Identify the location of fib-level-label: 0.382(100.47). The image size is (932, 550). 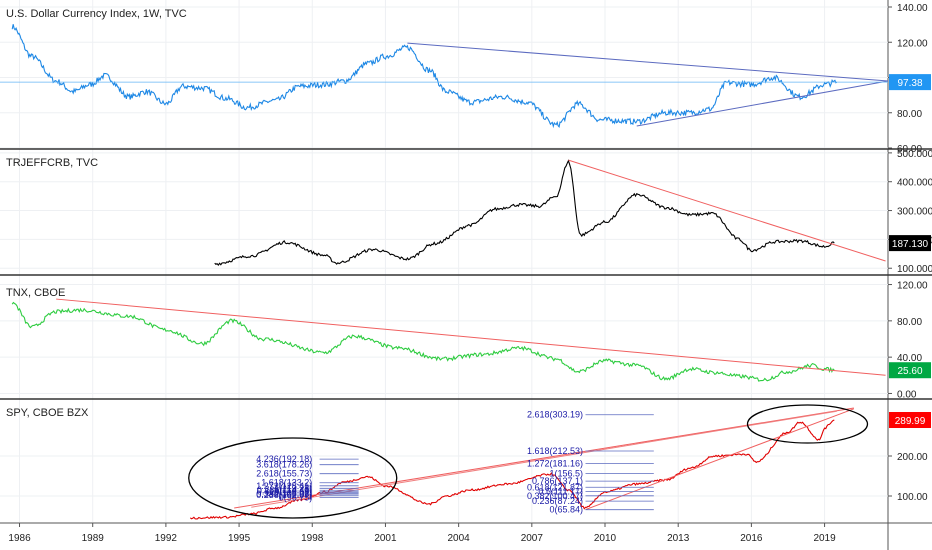
(555, 496).